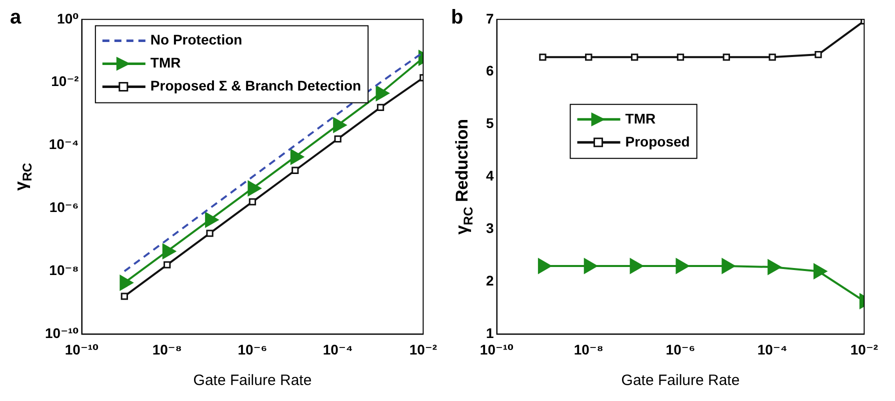  I want to click on y-tick-label: 10⁻⁶, so click(64, 207).